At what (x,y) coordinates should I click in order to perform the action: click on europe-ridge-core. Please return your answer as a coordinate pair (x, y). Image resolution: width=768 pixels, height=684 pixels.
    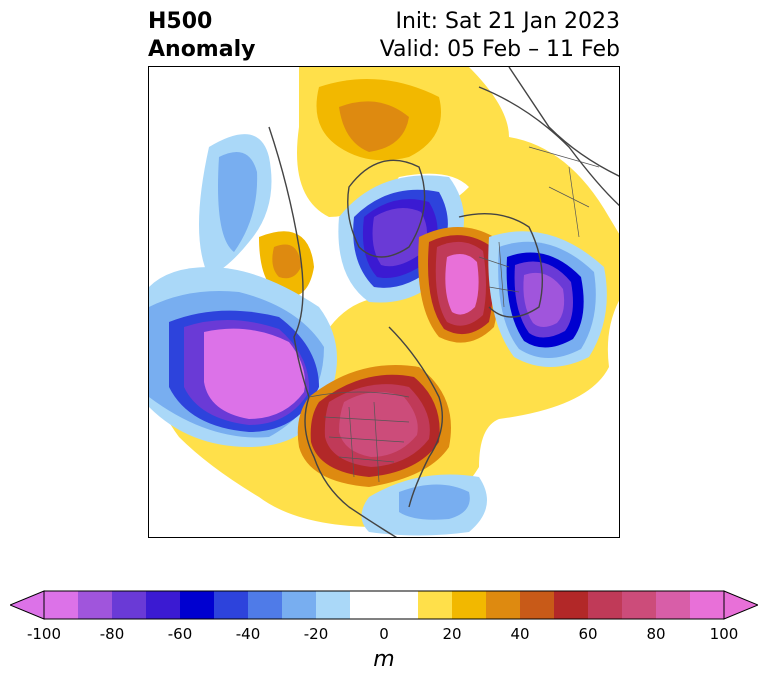
    Looking at the image, I should click on (462, 284).